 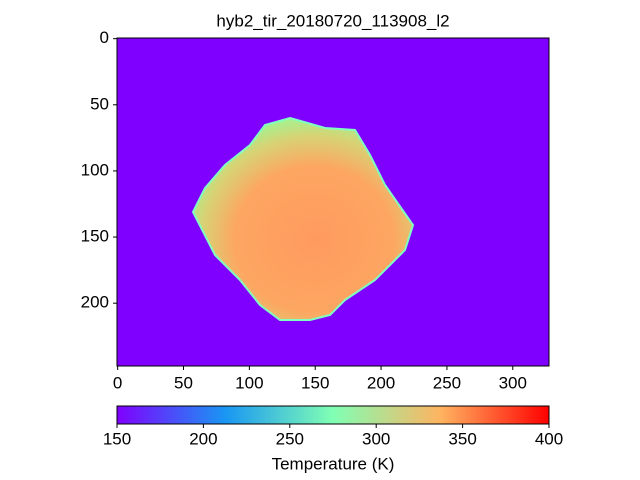 What do you see at coordinates (249, 382) in the screenshot?
I see `x-tick-label: 100` at bounding box center [249, 382].